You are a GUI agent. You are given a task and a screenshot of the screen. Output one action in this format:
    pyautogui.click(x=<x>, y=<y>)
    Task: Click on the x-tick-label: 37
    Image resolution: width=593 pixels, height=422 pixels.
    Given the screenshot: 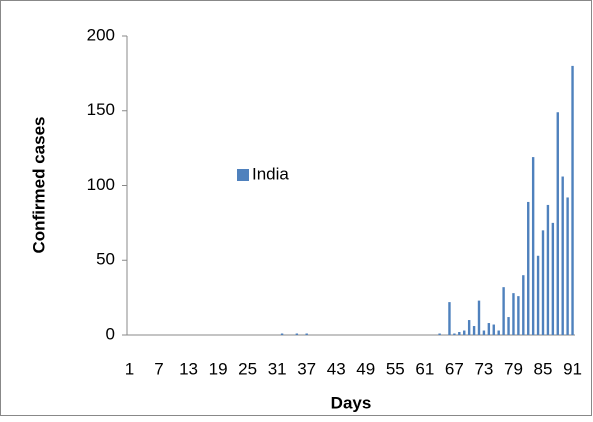 What is the action you would take?
    pyautogui.click(x=306, y=368)
    